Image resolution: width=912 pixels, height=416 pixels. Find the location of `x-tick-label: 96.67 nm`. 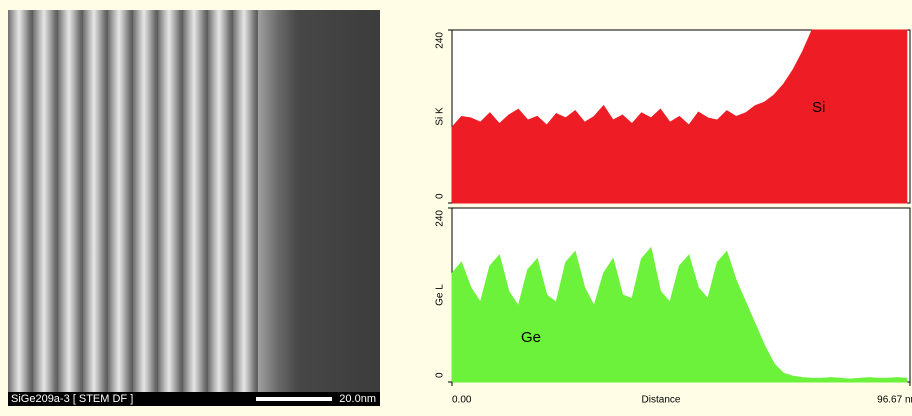

x-tick-label: 96.67 nm is located at coordinates (894, 400).